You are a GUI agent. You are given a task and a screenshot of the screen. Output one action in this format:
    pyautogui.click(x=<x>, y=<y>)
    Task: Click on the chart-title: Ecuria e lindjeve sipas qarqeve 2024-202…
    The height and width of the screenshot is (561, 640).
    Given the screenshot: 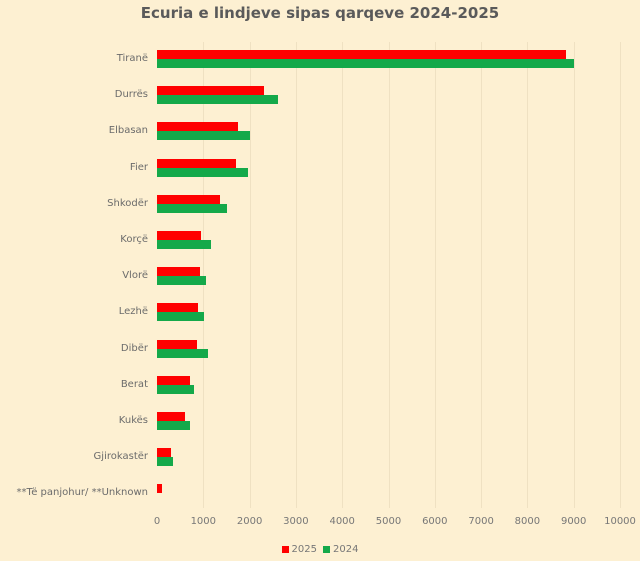 What is the action you would take?
    pyautogui.click(x=320, y=13)
    